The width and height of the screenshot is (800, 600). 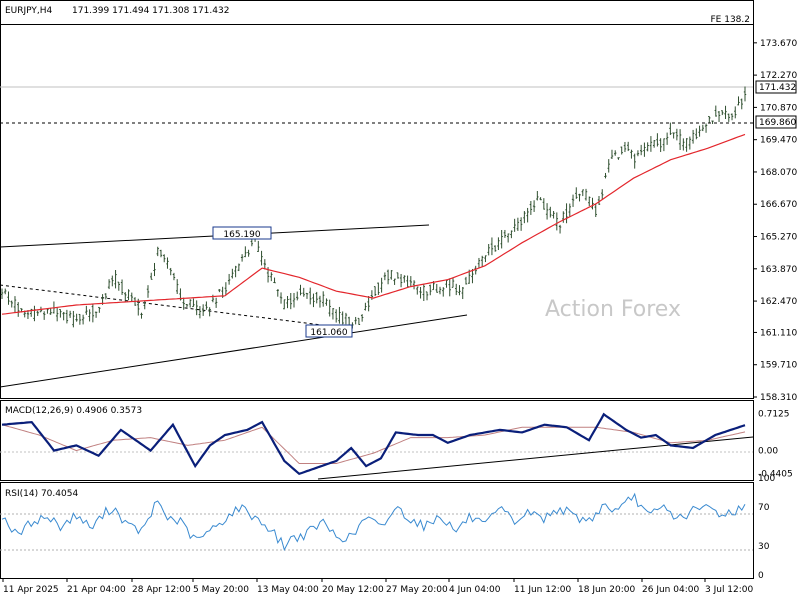 I want to click on macd-tick-label: 0.00, so click(x=768, y=452).